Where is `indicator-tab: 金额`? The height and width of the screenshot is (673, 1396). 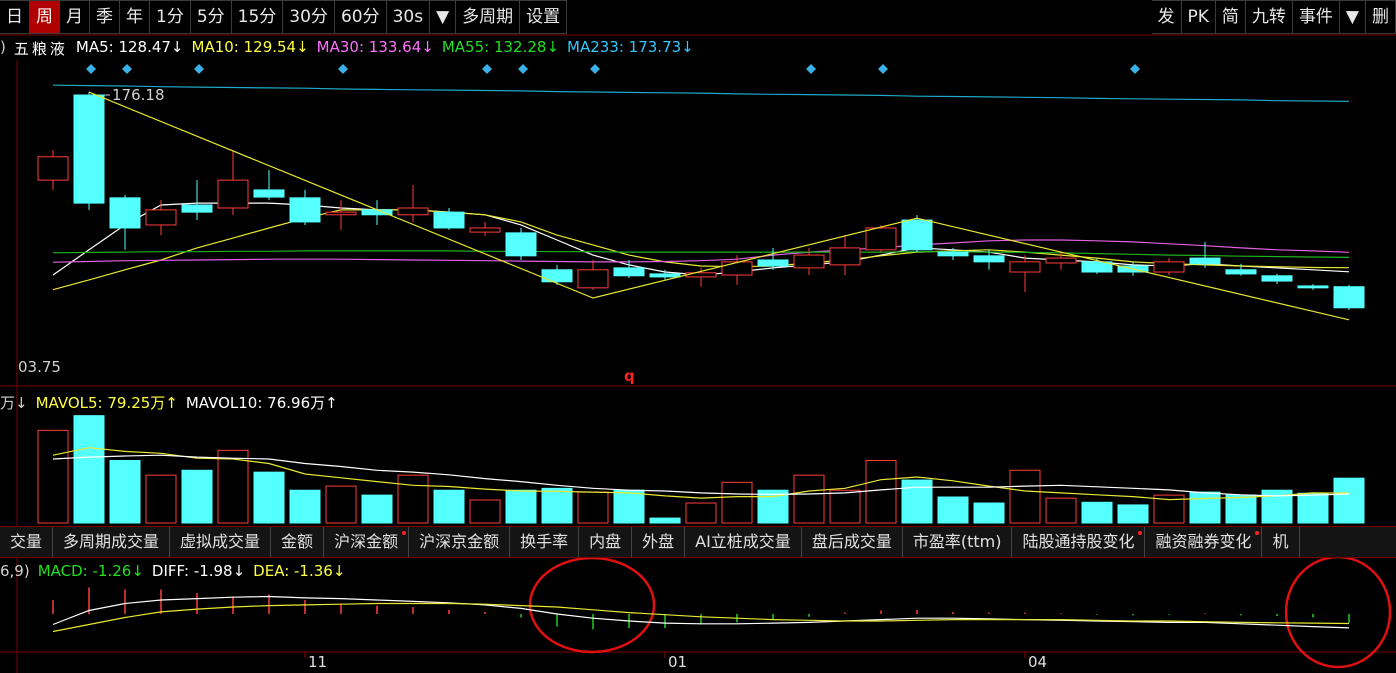
indicator-tab: 金额 is located at coordinates (298, 542).